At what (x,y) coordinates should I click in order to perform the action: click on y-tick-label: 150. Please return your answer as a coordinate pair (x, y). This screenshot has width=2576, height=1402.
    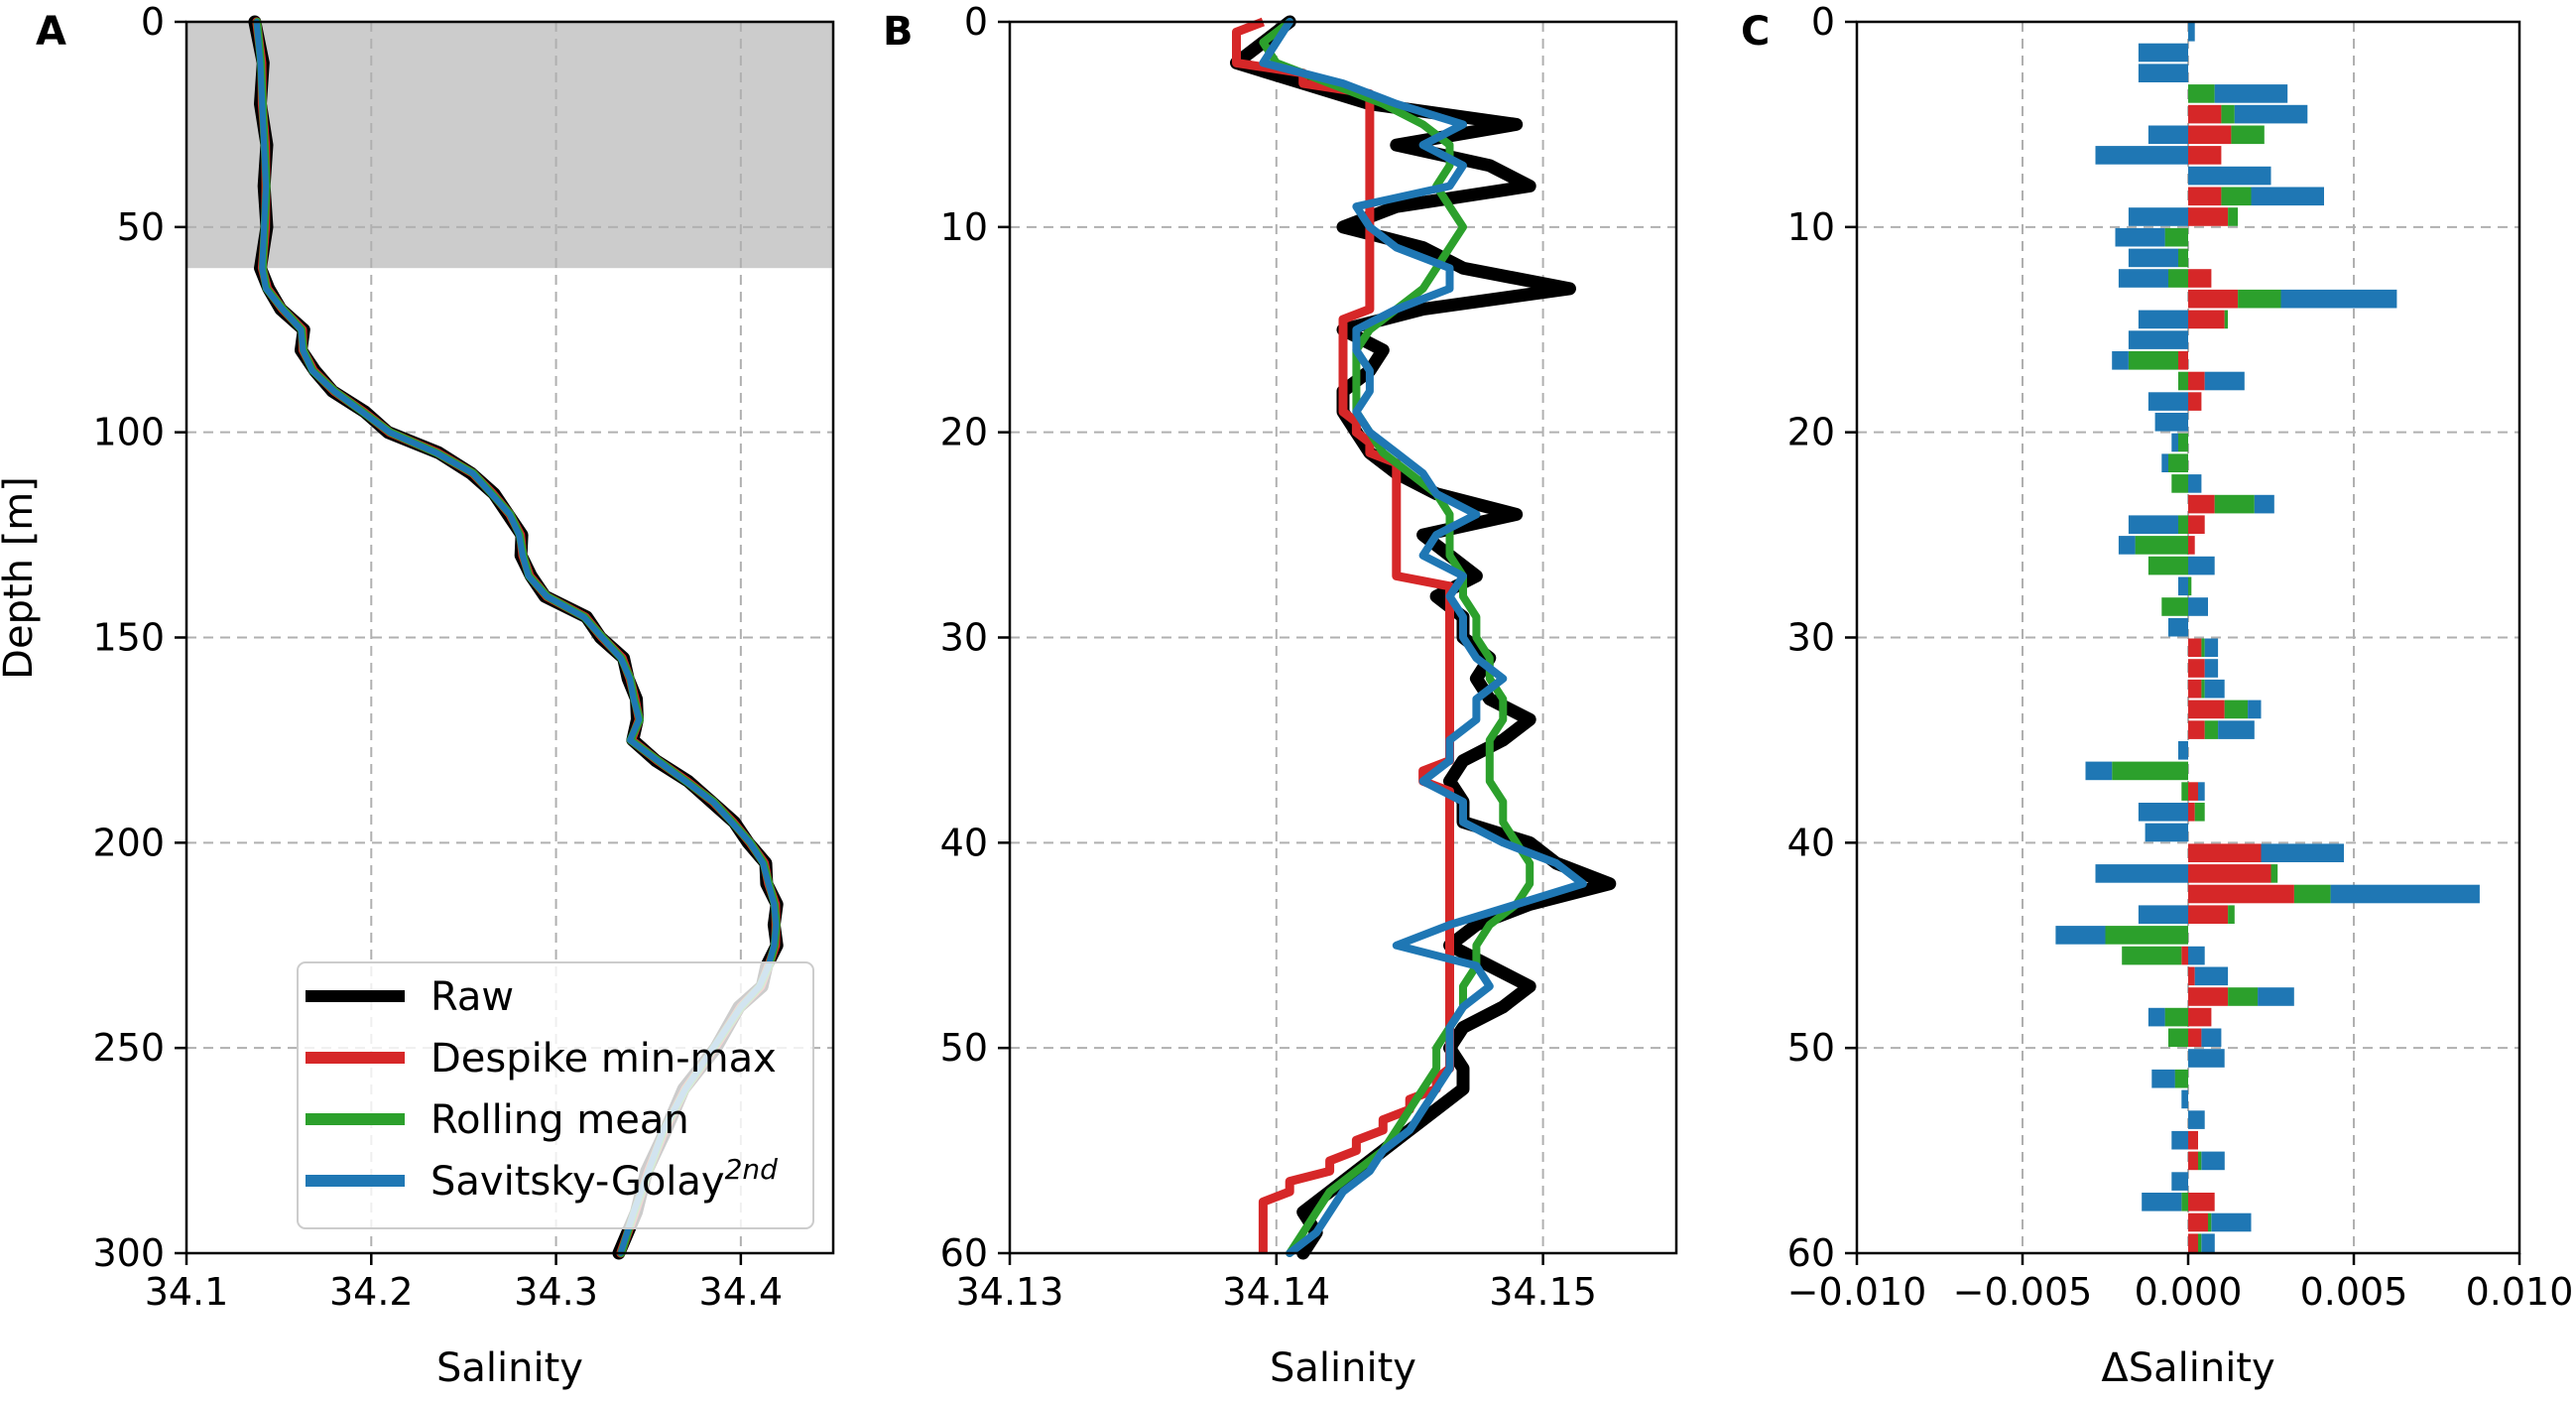
    Looking at the image, I should click on (128, 638).